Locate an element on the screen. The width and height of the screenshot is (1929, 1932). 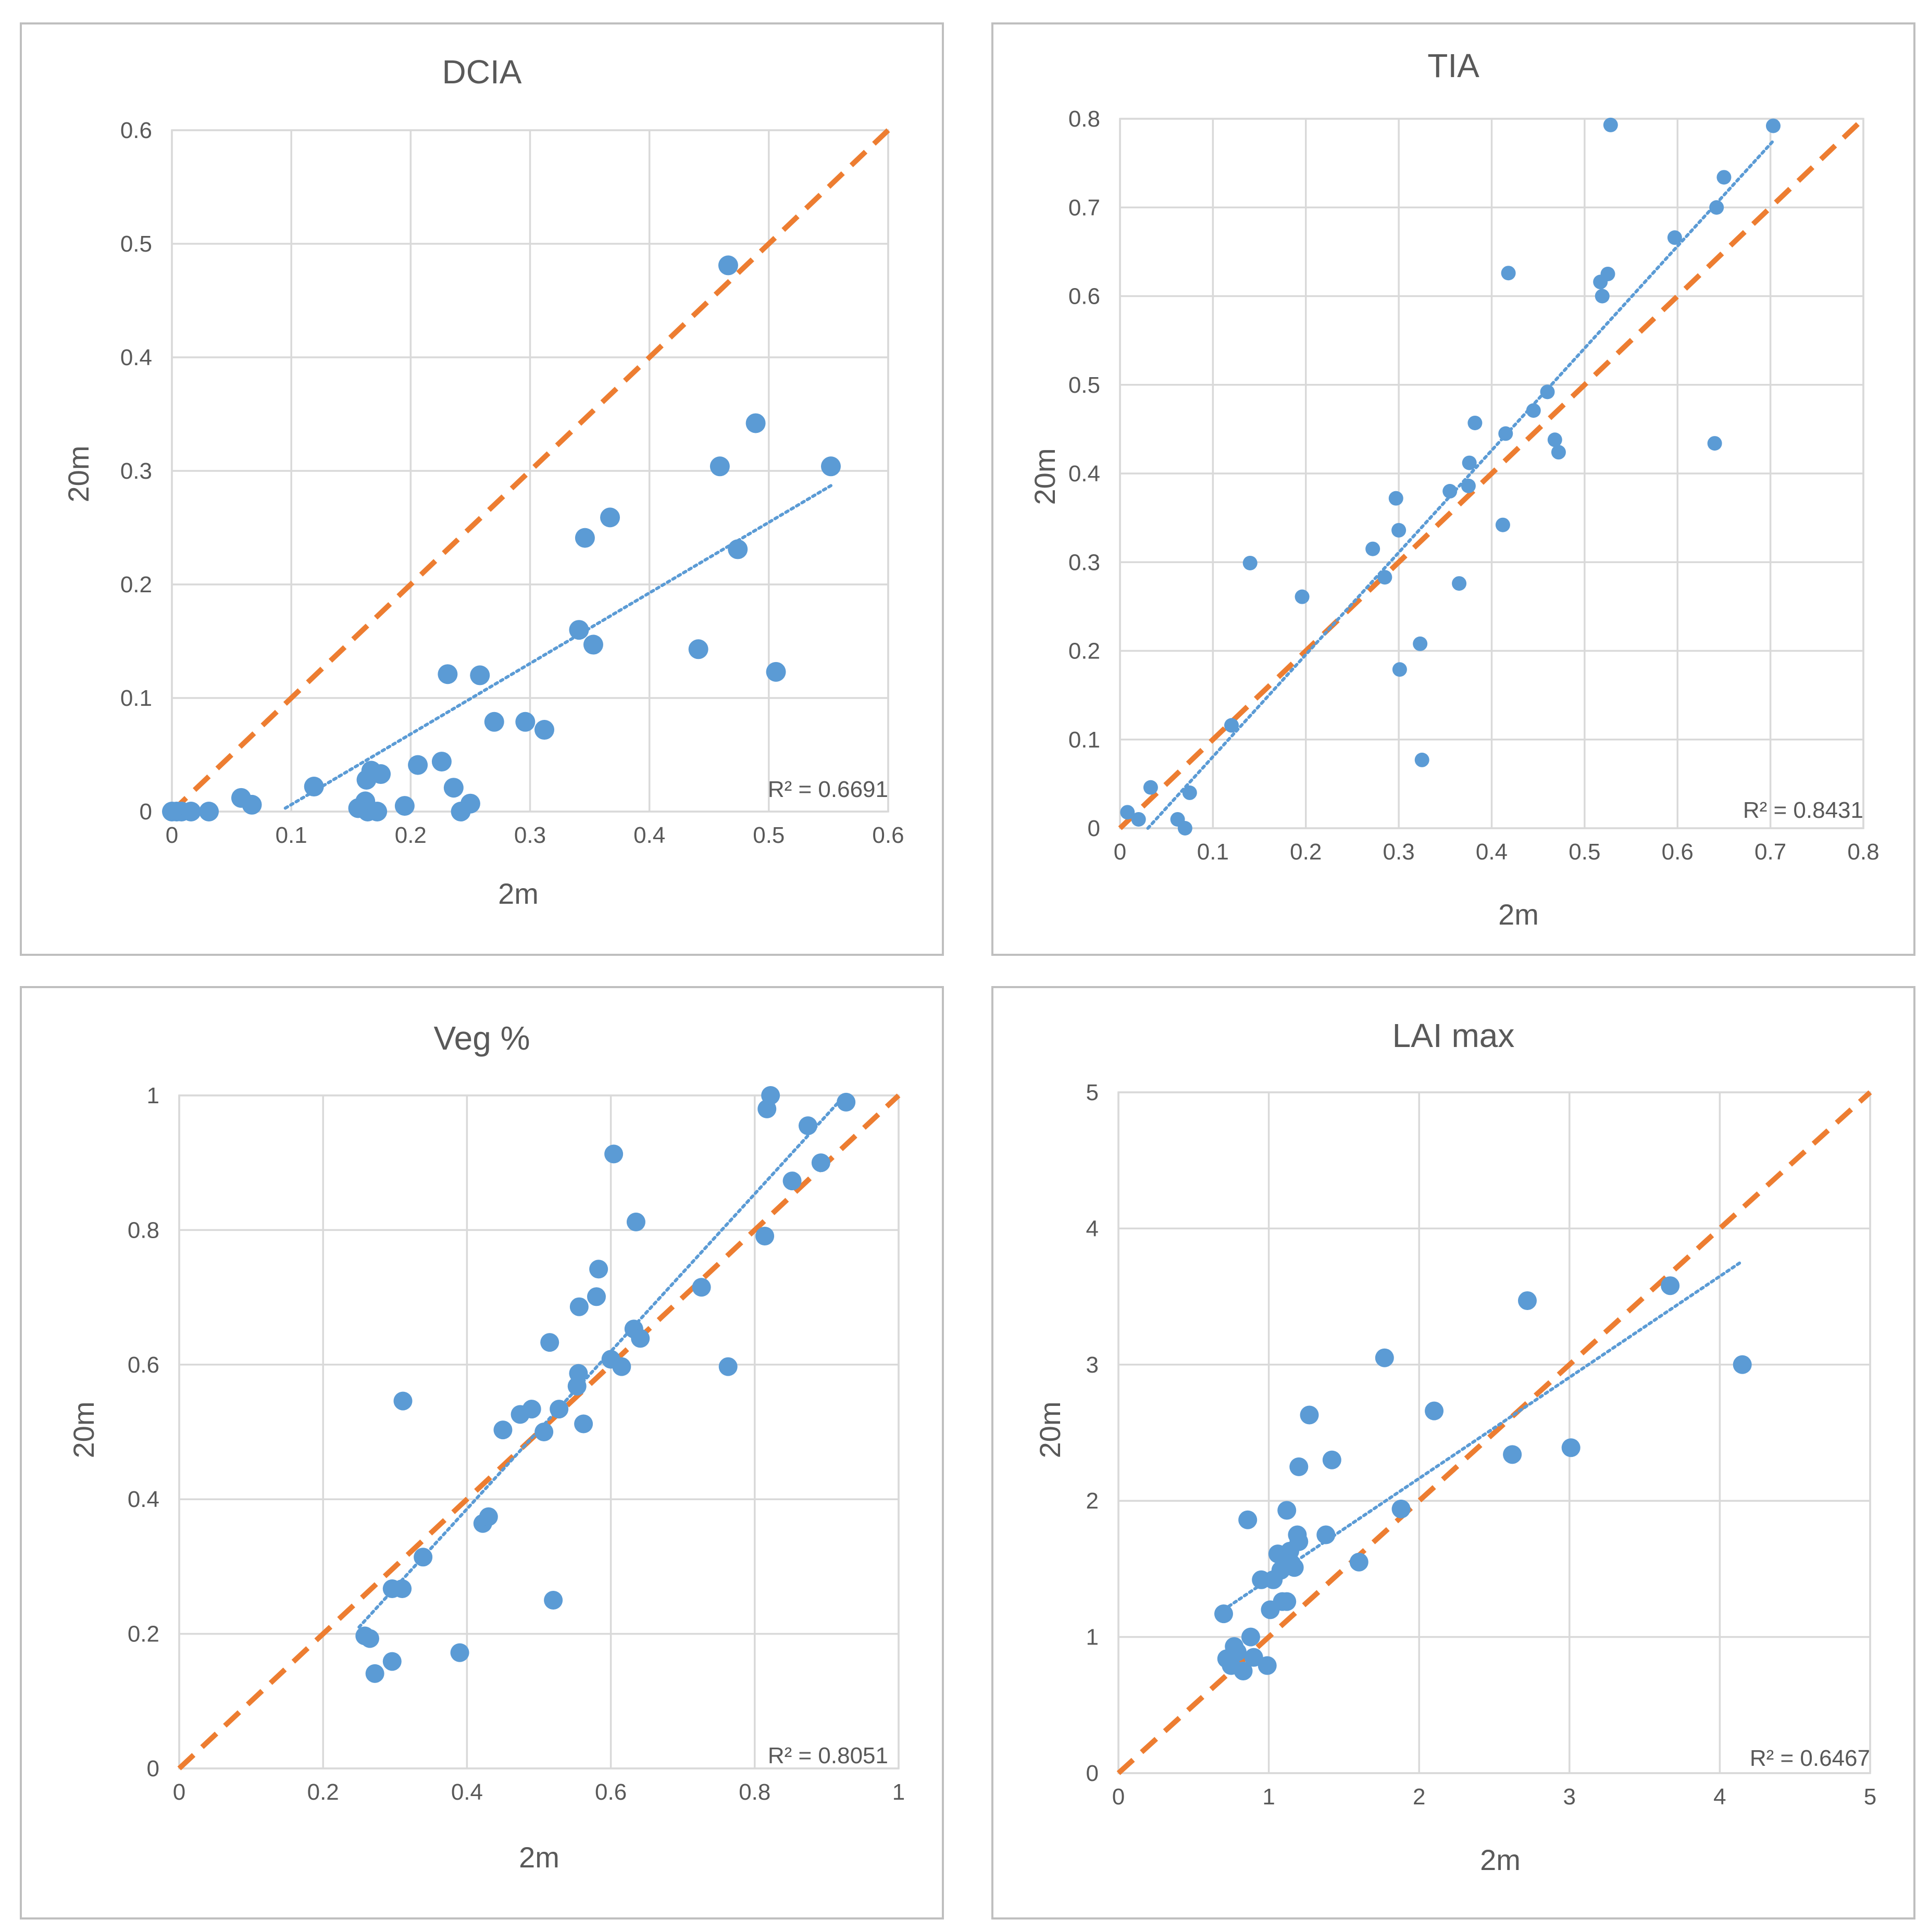
x-tick-label: 5 is located at coordinates (1870, 1797).